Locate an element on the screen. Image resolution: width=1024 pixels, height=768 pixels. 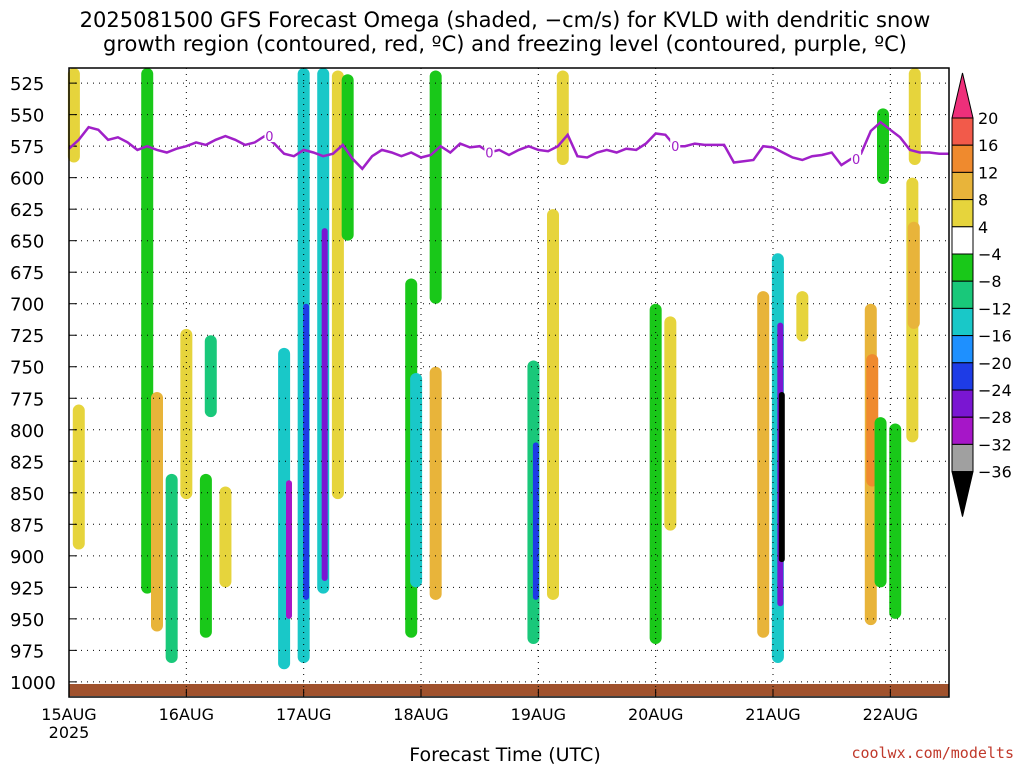
colorbar-label: −8 is located at coordinates (990, 281).